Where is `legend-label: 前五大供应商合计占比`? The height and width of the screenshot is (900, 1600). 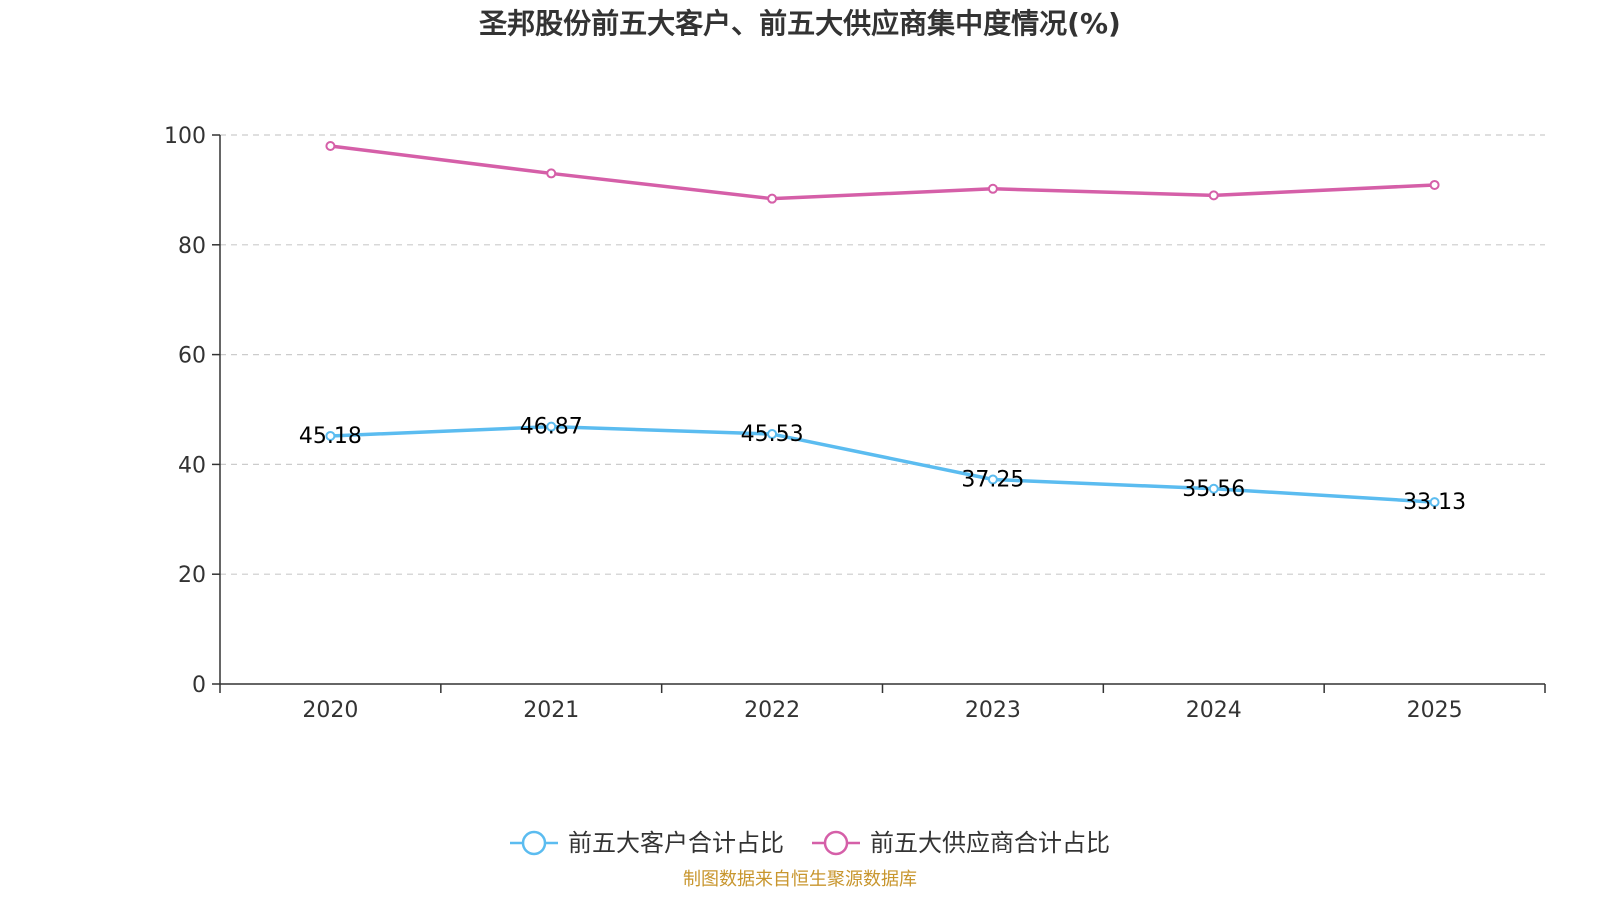 legend-label: 前五大供应商合计占比 is located at coordinates (990, 843).